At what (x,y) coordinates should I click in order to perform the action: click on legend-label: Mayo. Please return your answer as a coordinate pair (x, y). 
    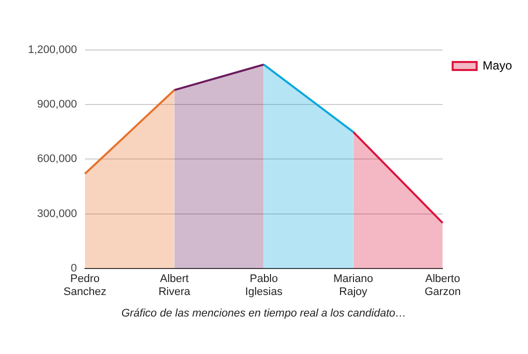
    Looking at the image, I should click on (497, 65).